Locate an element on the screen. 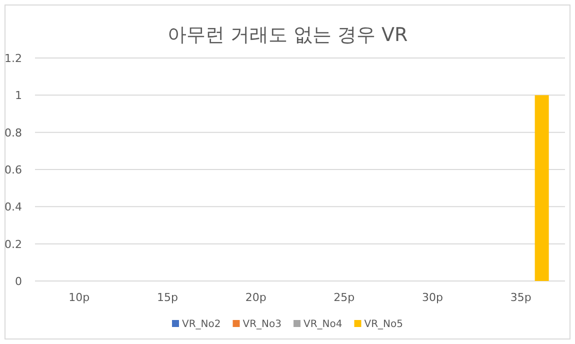 Image resolution: width=575 pixels, height=344 pixels. x-tick-label: 10p is located at coordinates (79, 297).